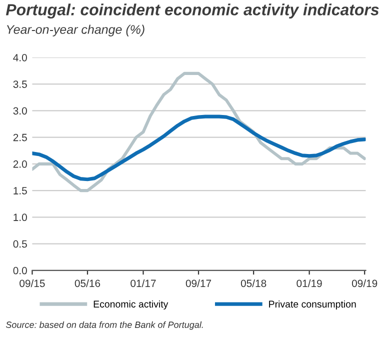  I want to click on x-tick-label: 05/18, so click(253, 283).